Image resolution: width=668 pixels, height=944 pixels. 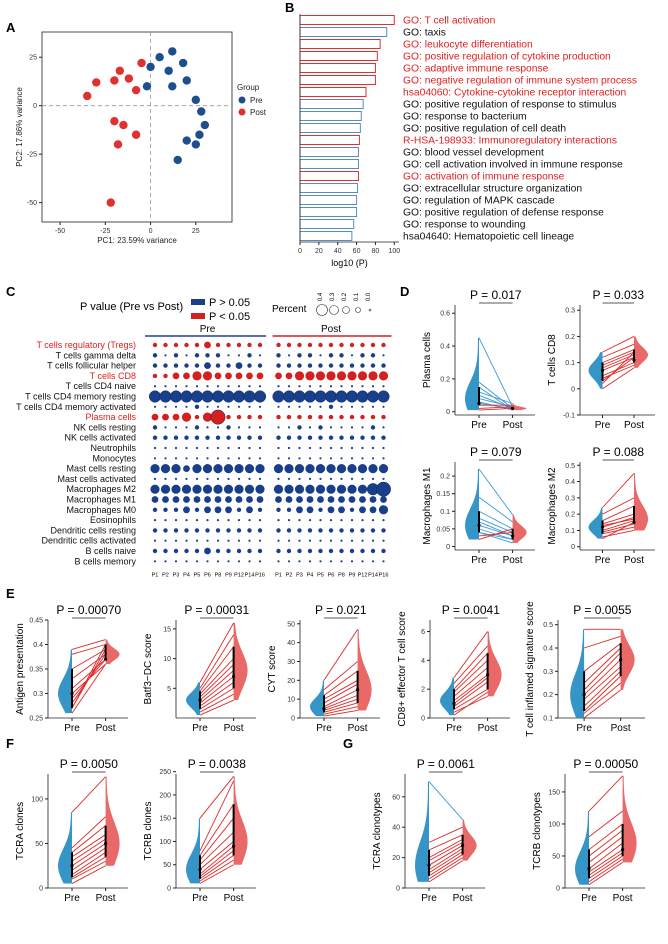 What do you see at coordinates (38, 694) in the screenshot?
I see `y-tick-label: 0.3` at bounding box center [38, 694].